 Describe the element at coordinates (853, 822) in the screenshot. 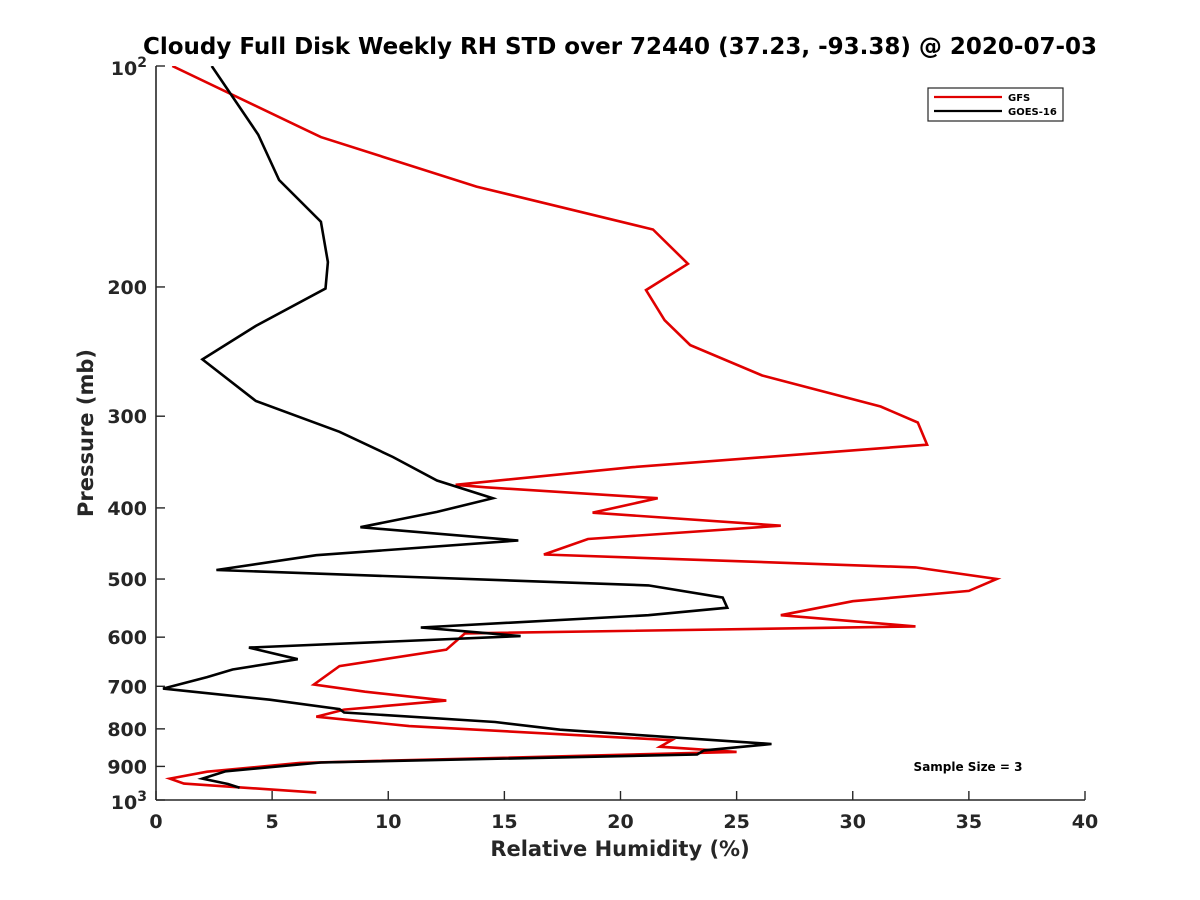

I see `x-tick-label: 30` at that location.